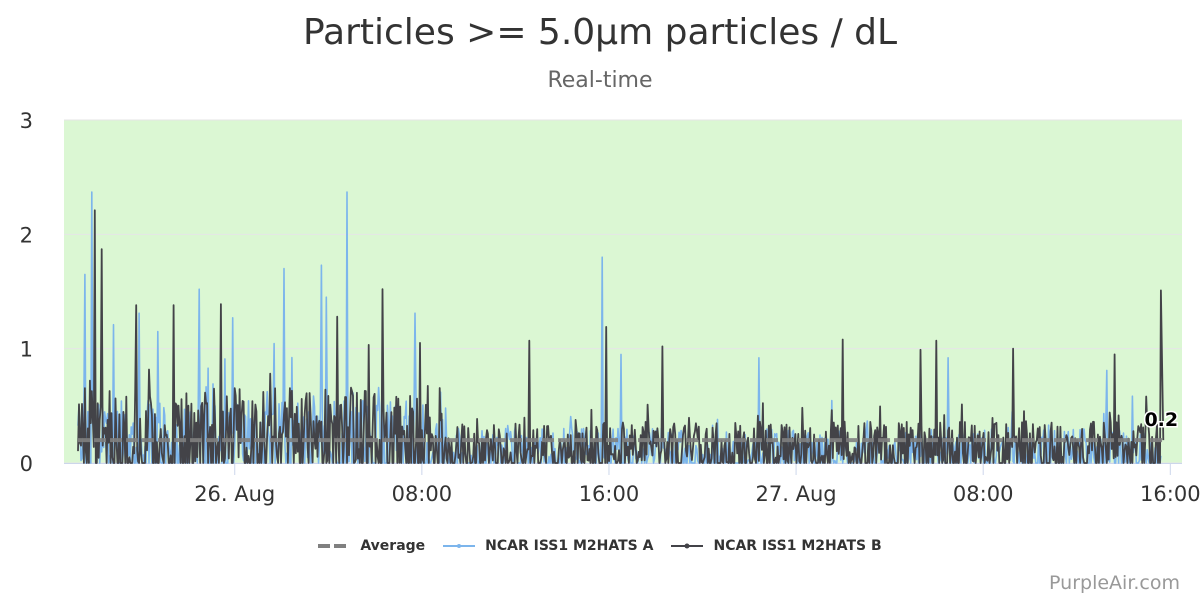  Describe the element at coordinates (600, 80) in the screenshot. I see `chart-subtitle: Real-time` at that location.